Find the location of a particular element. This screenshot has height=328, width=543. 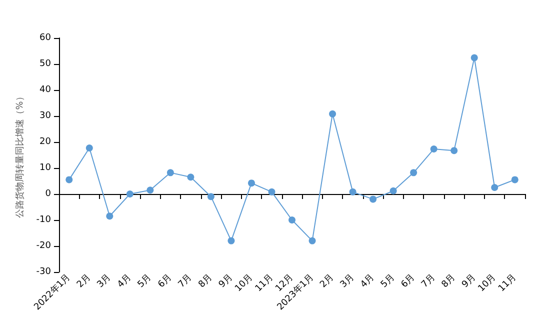

y-tick-label: 60 is located at coordinates (46, 38).